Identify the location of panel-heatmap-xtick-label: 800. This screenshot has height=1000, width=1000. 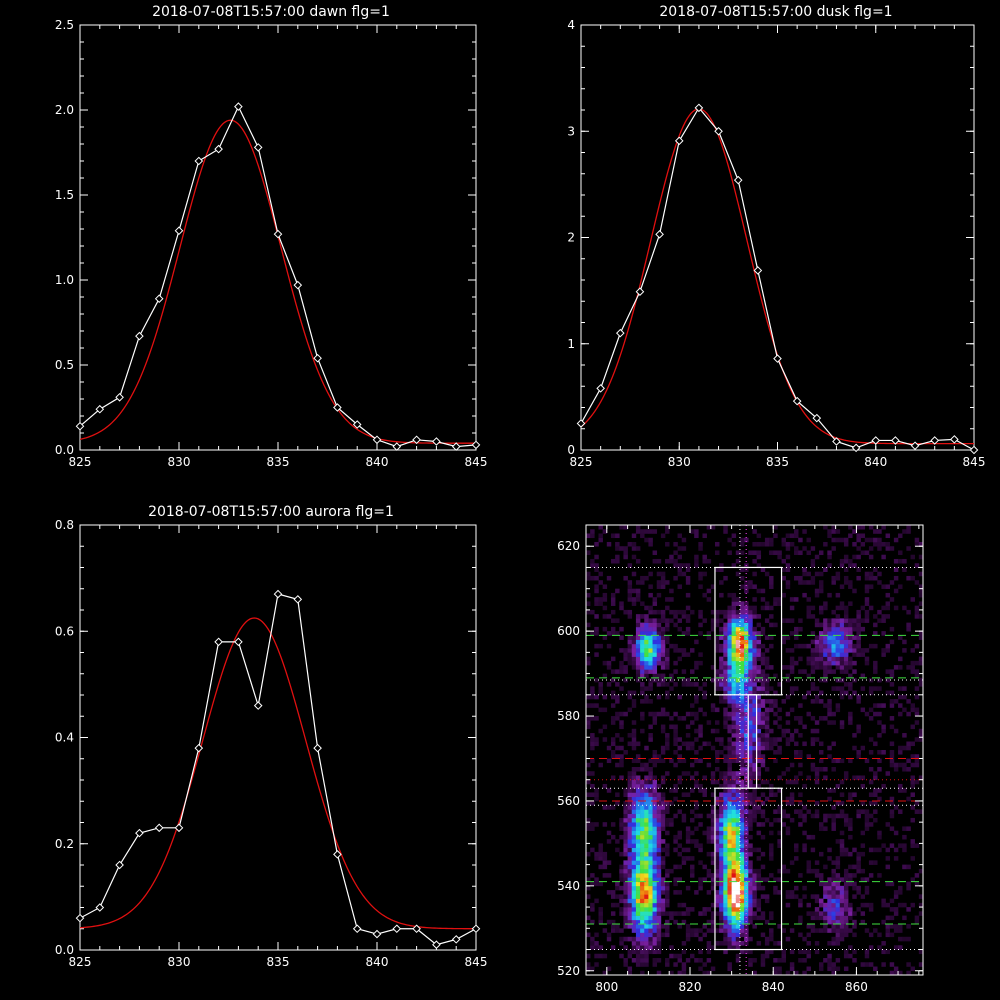
(606, 987).